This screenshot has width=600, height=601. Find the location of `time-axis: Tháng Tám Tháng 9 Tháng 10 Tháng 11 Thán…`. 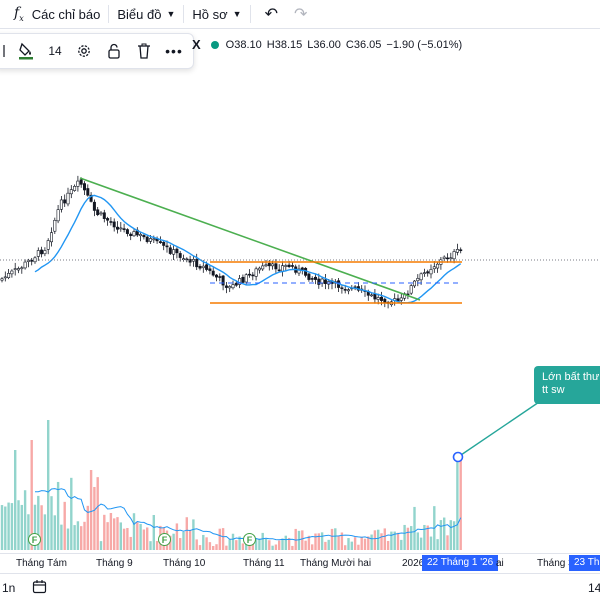

time-axis: Tháng Tám Tháng 9 Tháng 10 Tháng 11 Thán… is located at coordinates (300, 562).